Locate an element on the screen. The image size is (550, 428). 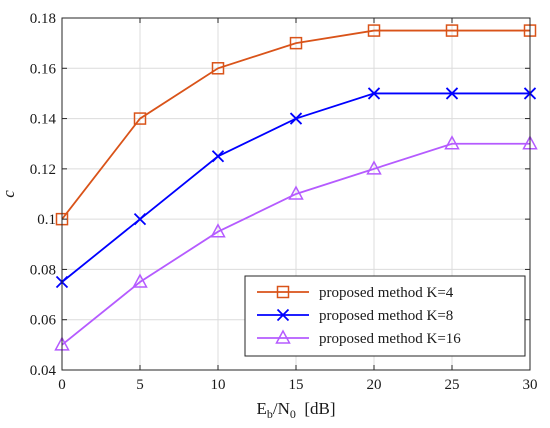
x-axis-title-sep: /N is located at coordinates (281, 408).